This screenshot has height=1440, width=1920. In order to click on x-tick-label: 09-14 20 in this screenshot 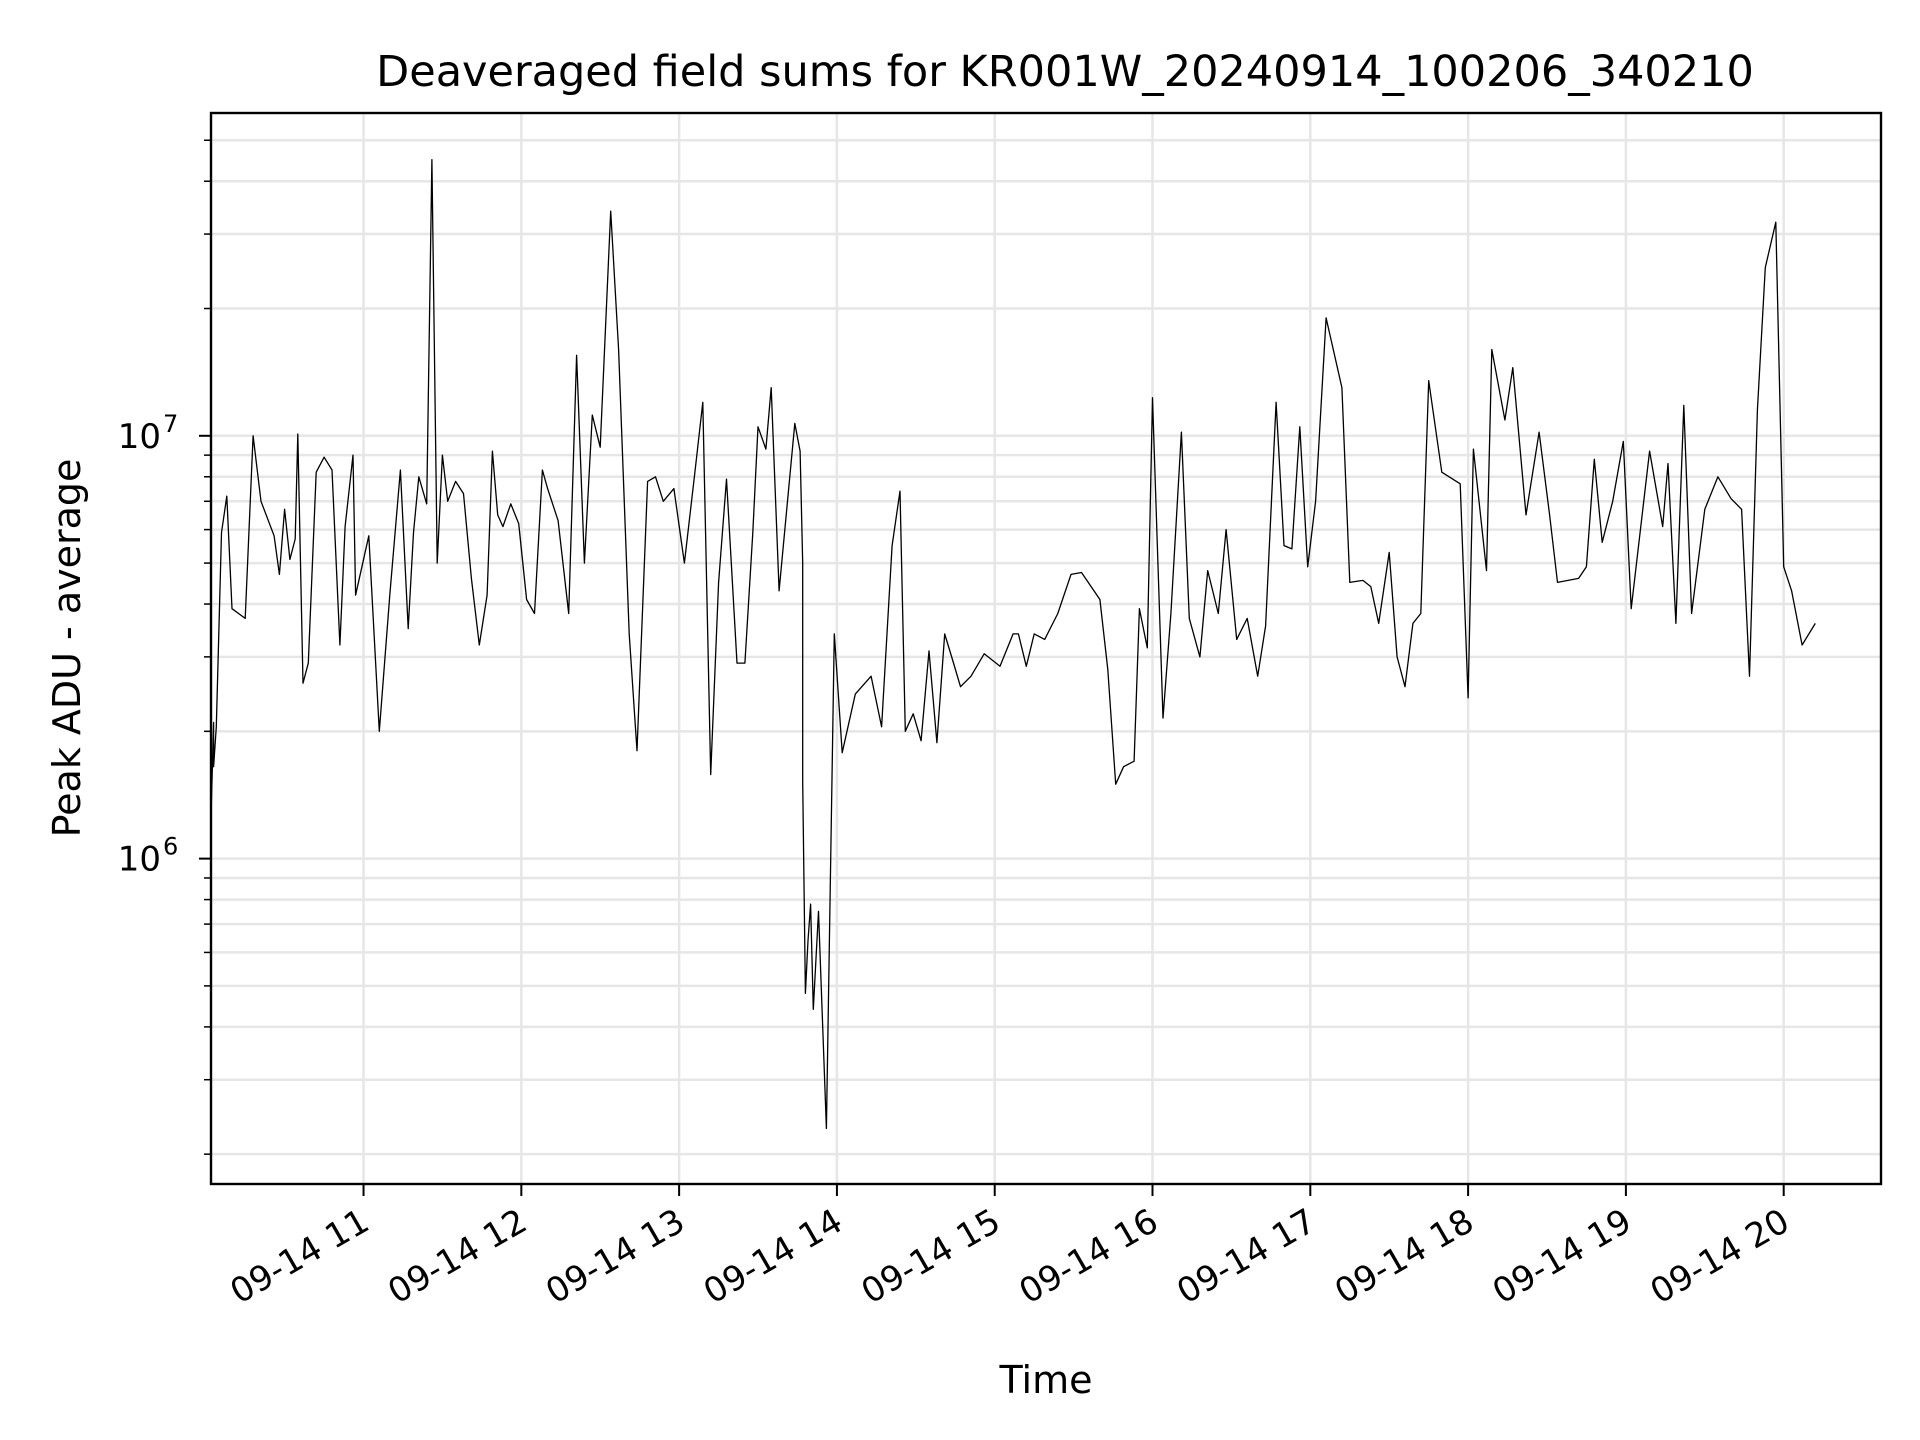, I will do `click(1720, 1256)`.